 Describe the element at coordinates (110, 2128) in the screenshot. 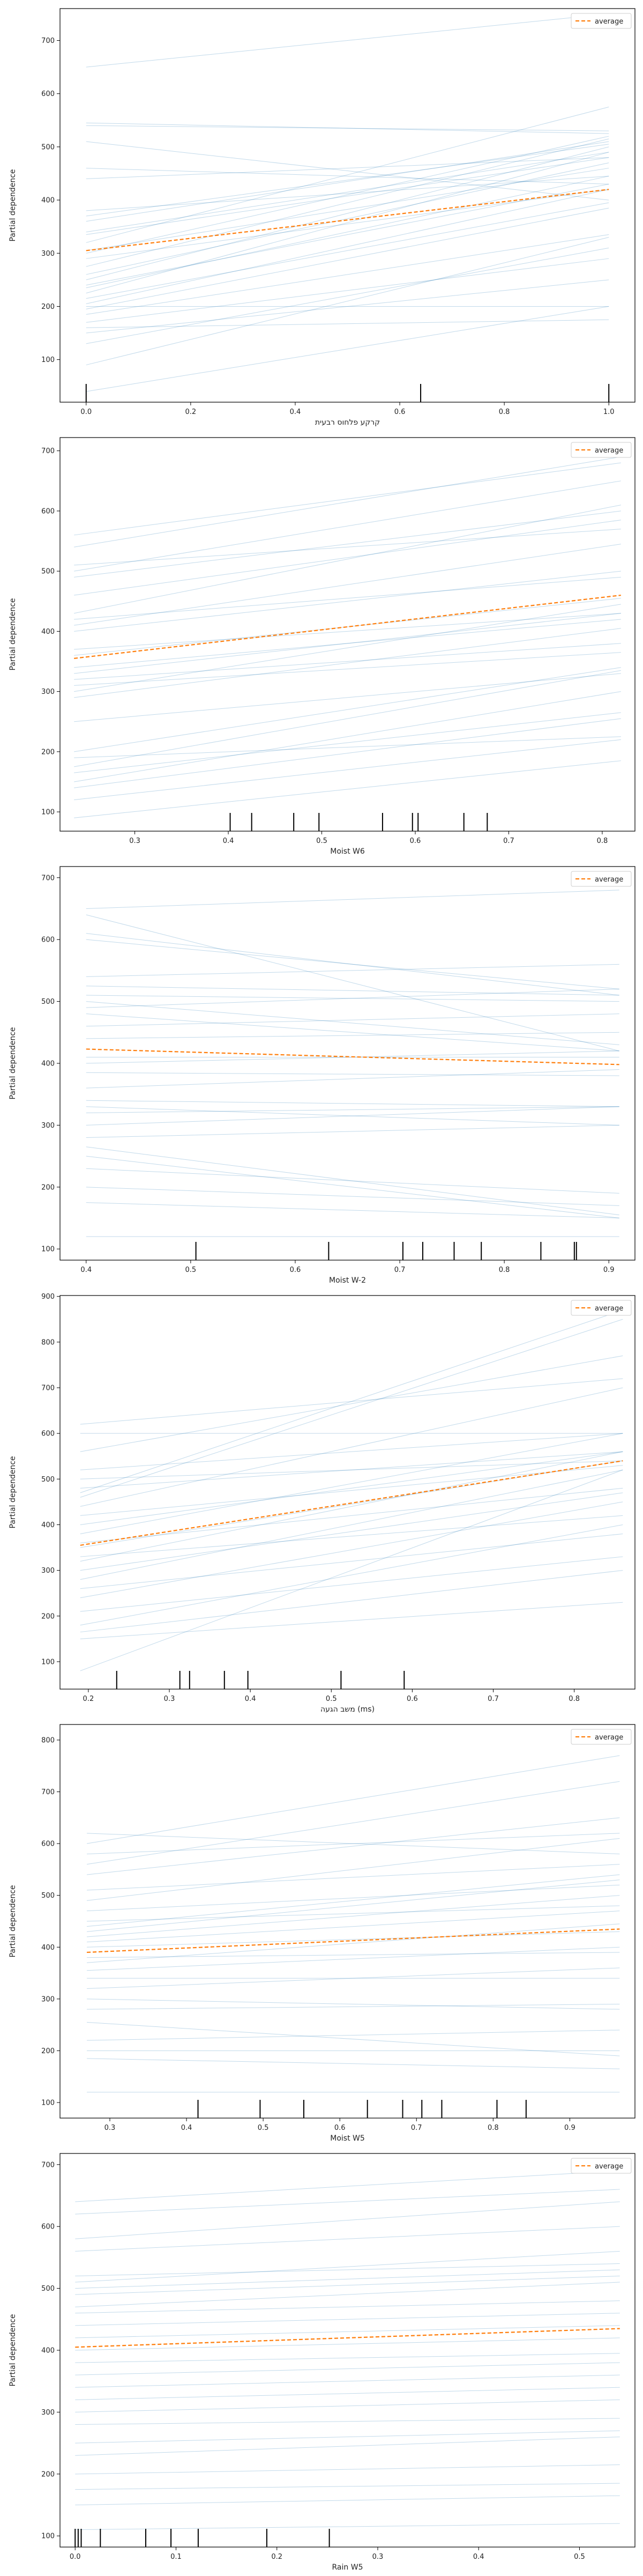

I see `x-tick-label: 0.3` at that location.